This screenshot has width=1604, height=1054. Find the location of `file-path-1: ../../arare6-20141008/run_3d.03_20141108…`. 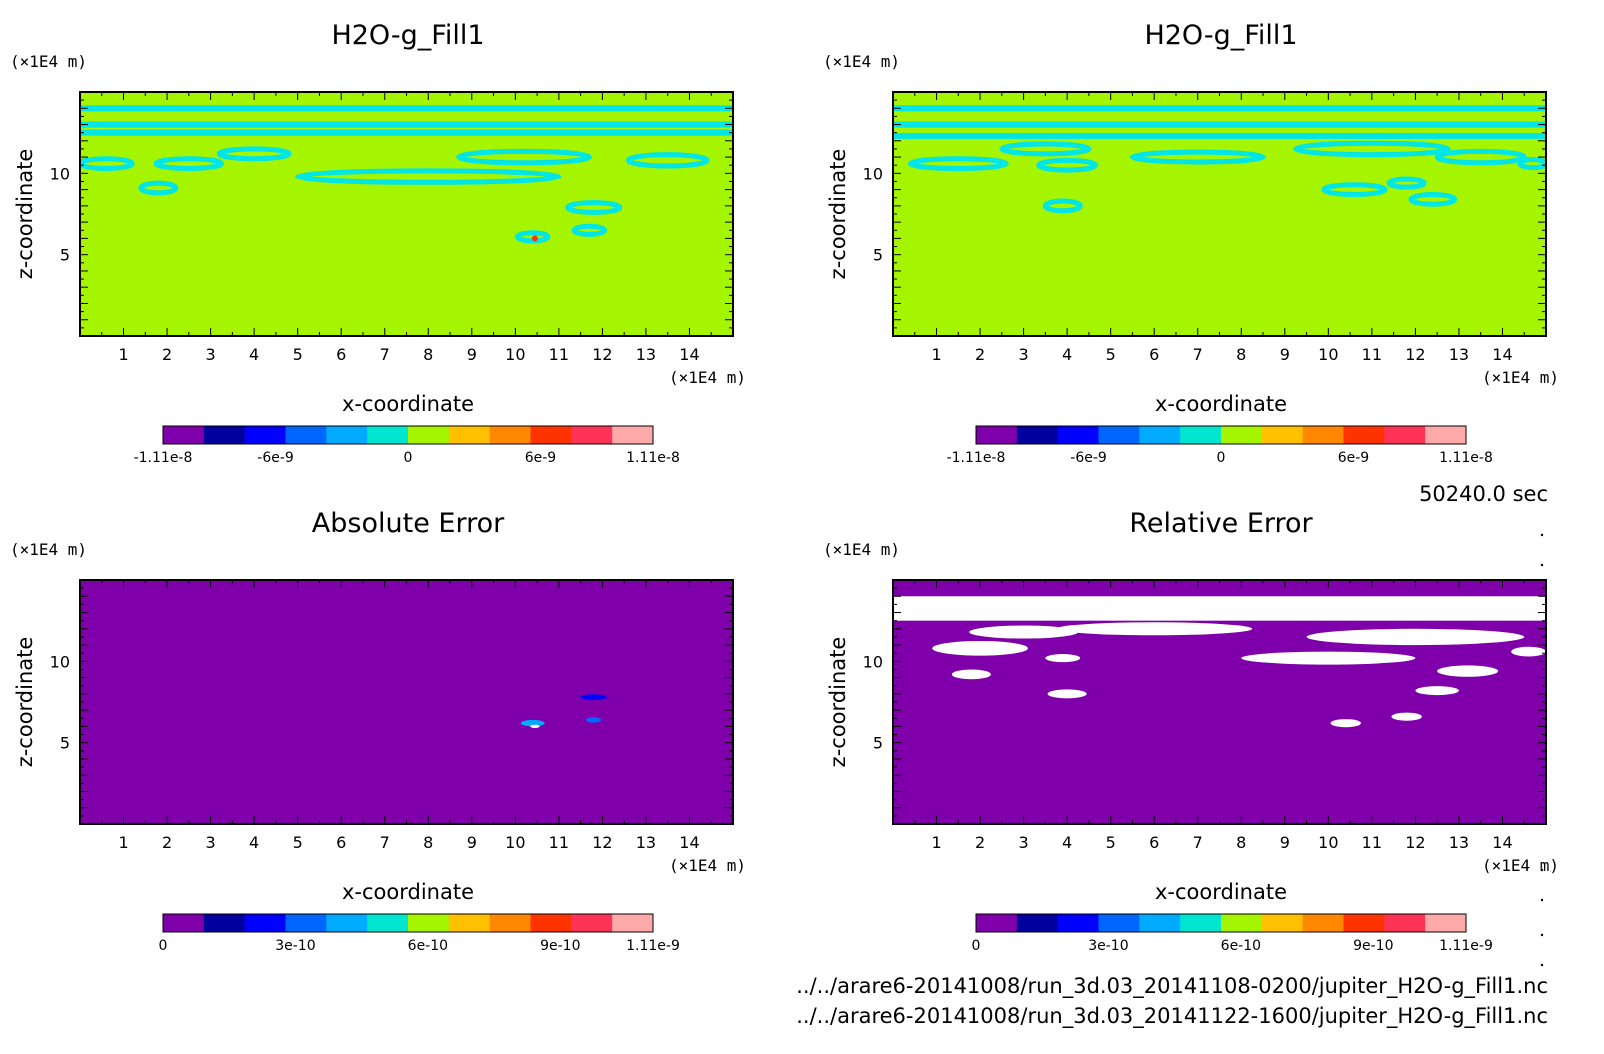

file-path-1: ../../arare6-20141008/run_3d.03_20141108… is located at coordinates (1172, 986).